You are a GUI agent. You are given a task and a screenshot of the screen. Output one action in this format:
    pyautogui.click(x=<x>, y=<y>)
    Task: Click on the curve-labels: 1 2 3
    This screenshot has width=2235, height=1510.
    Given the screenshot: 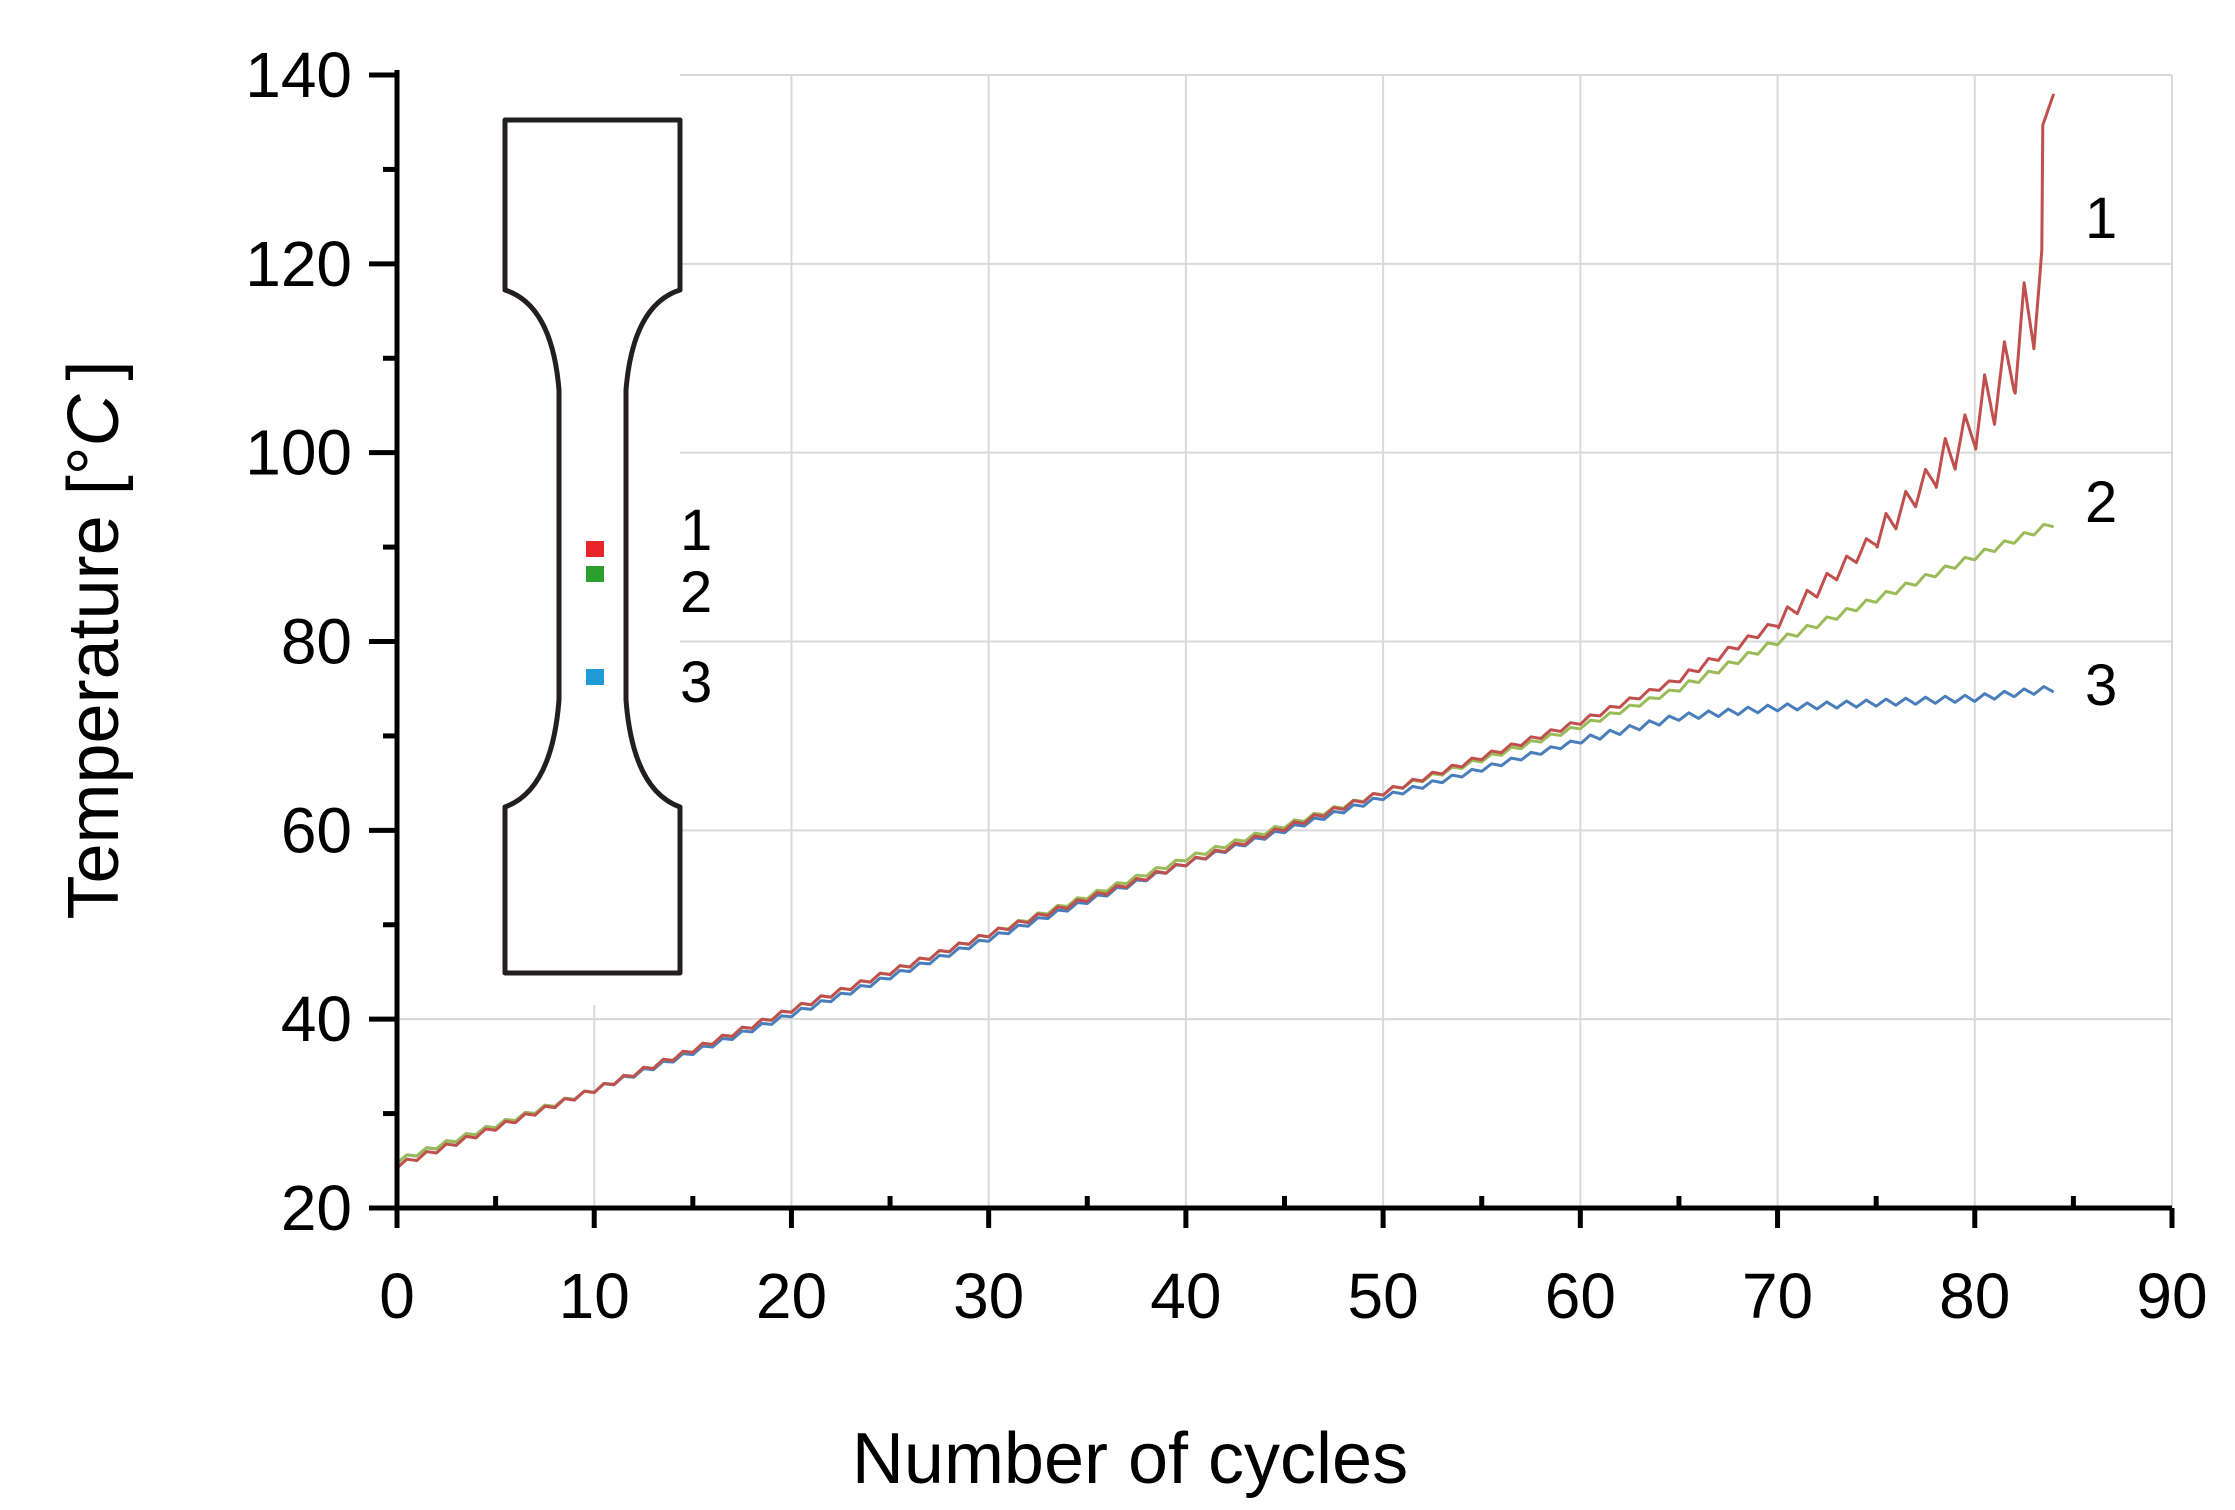 What is the action you would take?
    pyautogui.click(x=2101, y=452)
    